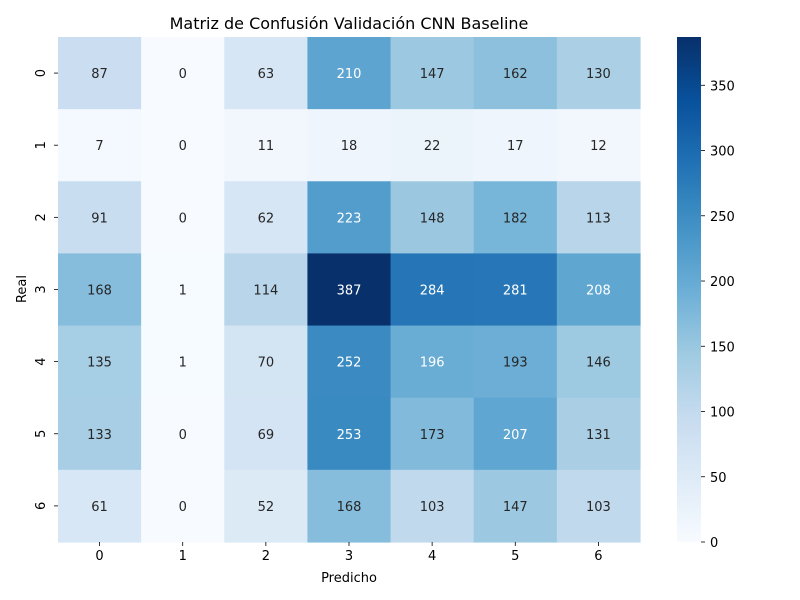 The height and width of the screenshot is (600, 800). I want to click on cell-value-label: 69, so click(266, 435).